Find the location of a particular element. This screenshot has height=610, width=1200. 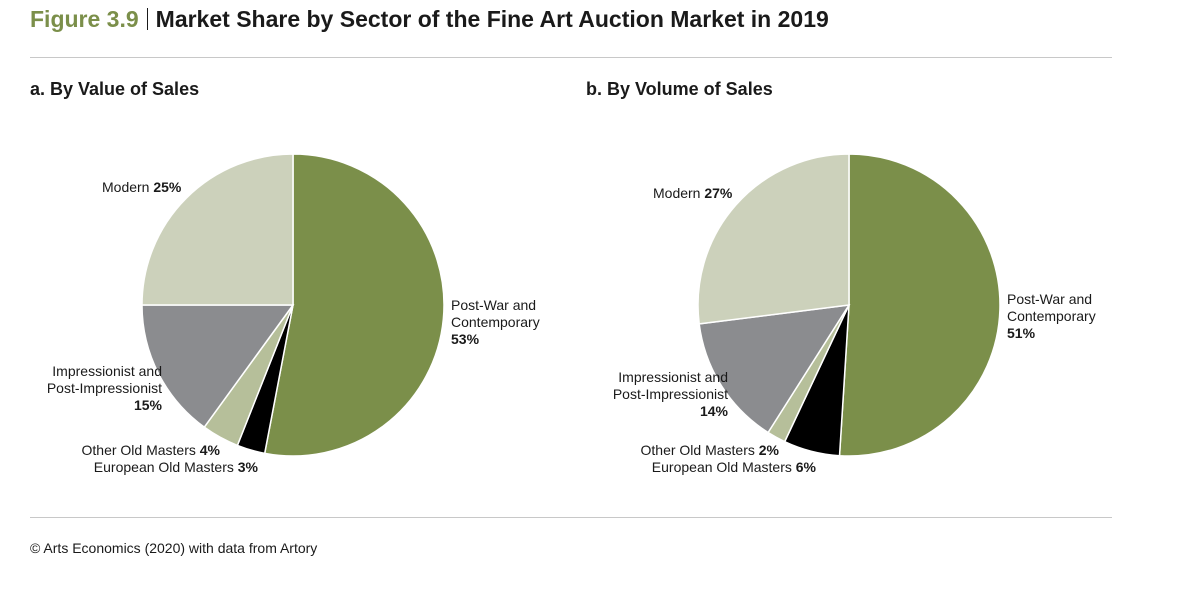

chart-b-label-post-war: Post-War and Contemporary 51% is located at coordinates (1051, 316).